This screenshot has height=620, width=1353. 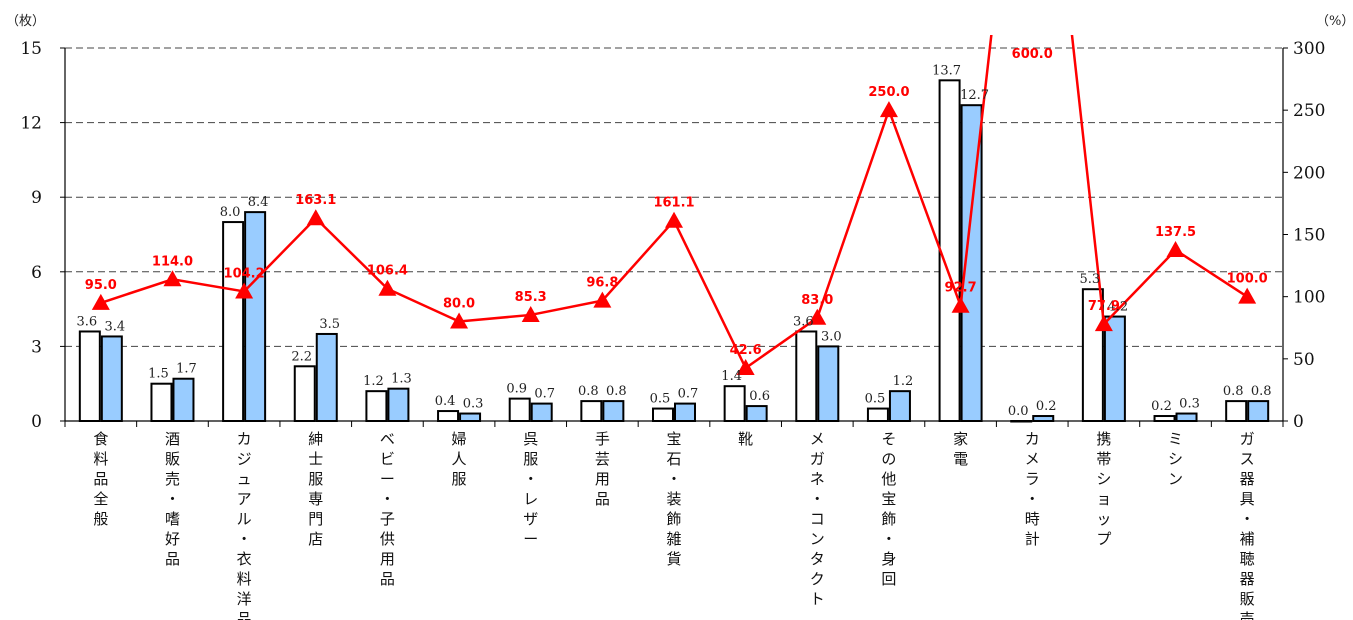 What do you see at coordinates (1309, 236) in the screenshot?
I see `y-tick-label-right: 150` at bounding box center [1309, 236].